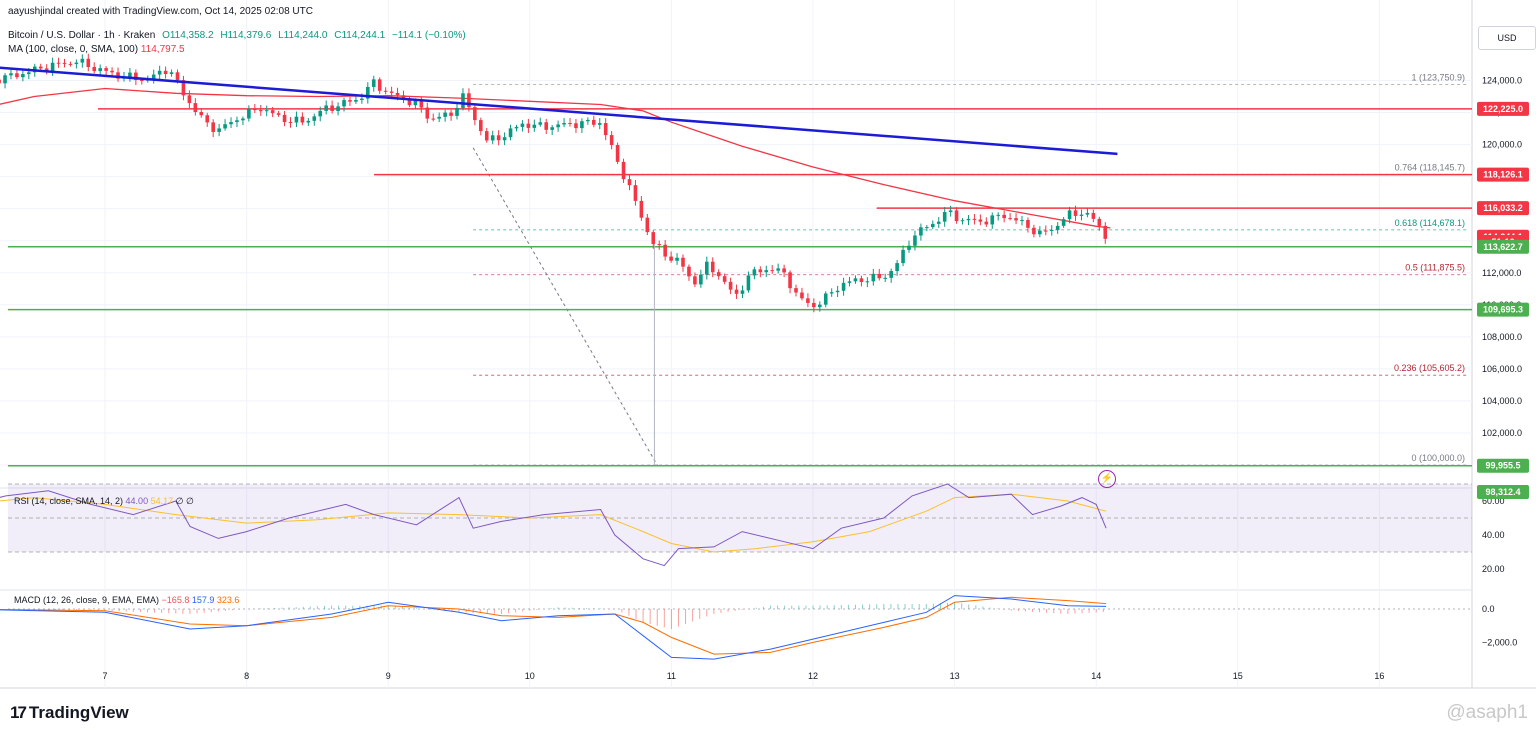 The width and height of the screenshot is (1536, 739). Describe the element at coordinates (1503, 175) in the screenshot. I see `price-label-text: 118,126.1` at that location.